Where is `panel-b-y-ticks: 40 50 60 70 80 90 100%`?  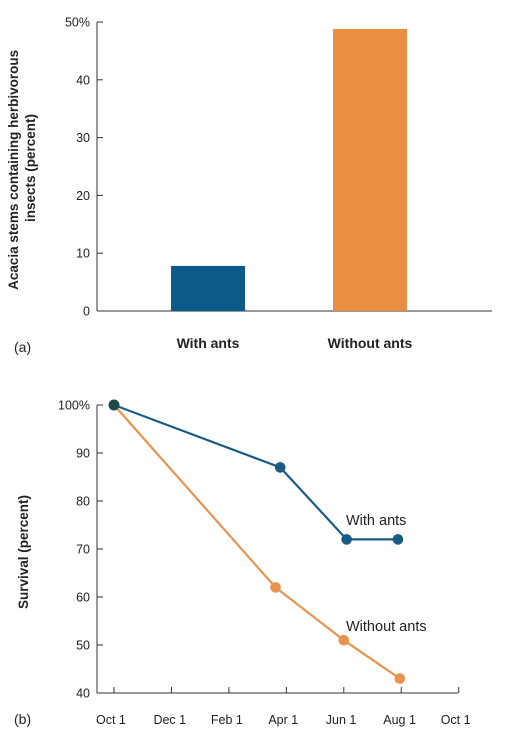
panel-b-y-ticks: 40 50 60 70 80 90 100% is located at coordinates (80, 550).